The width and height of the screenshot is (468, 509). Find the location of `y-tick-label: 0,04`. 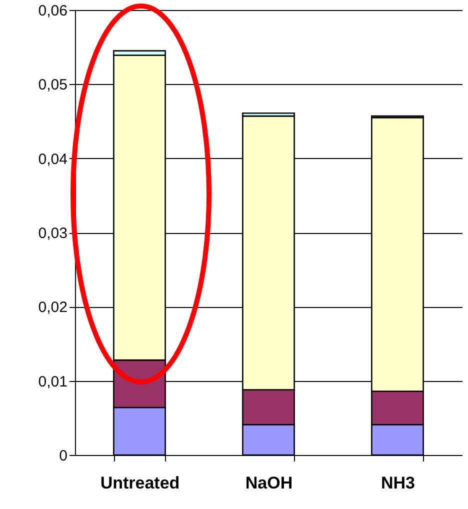

y-tick-label: 0,04 is located at coordinates (53, 159).